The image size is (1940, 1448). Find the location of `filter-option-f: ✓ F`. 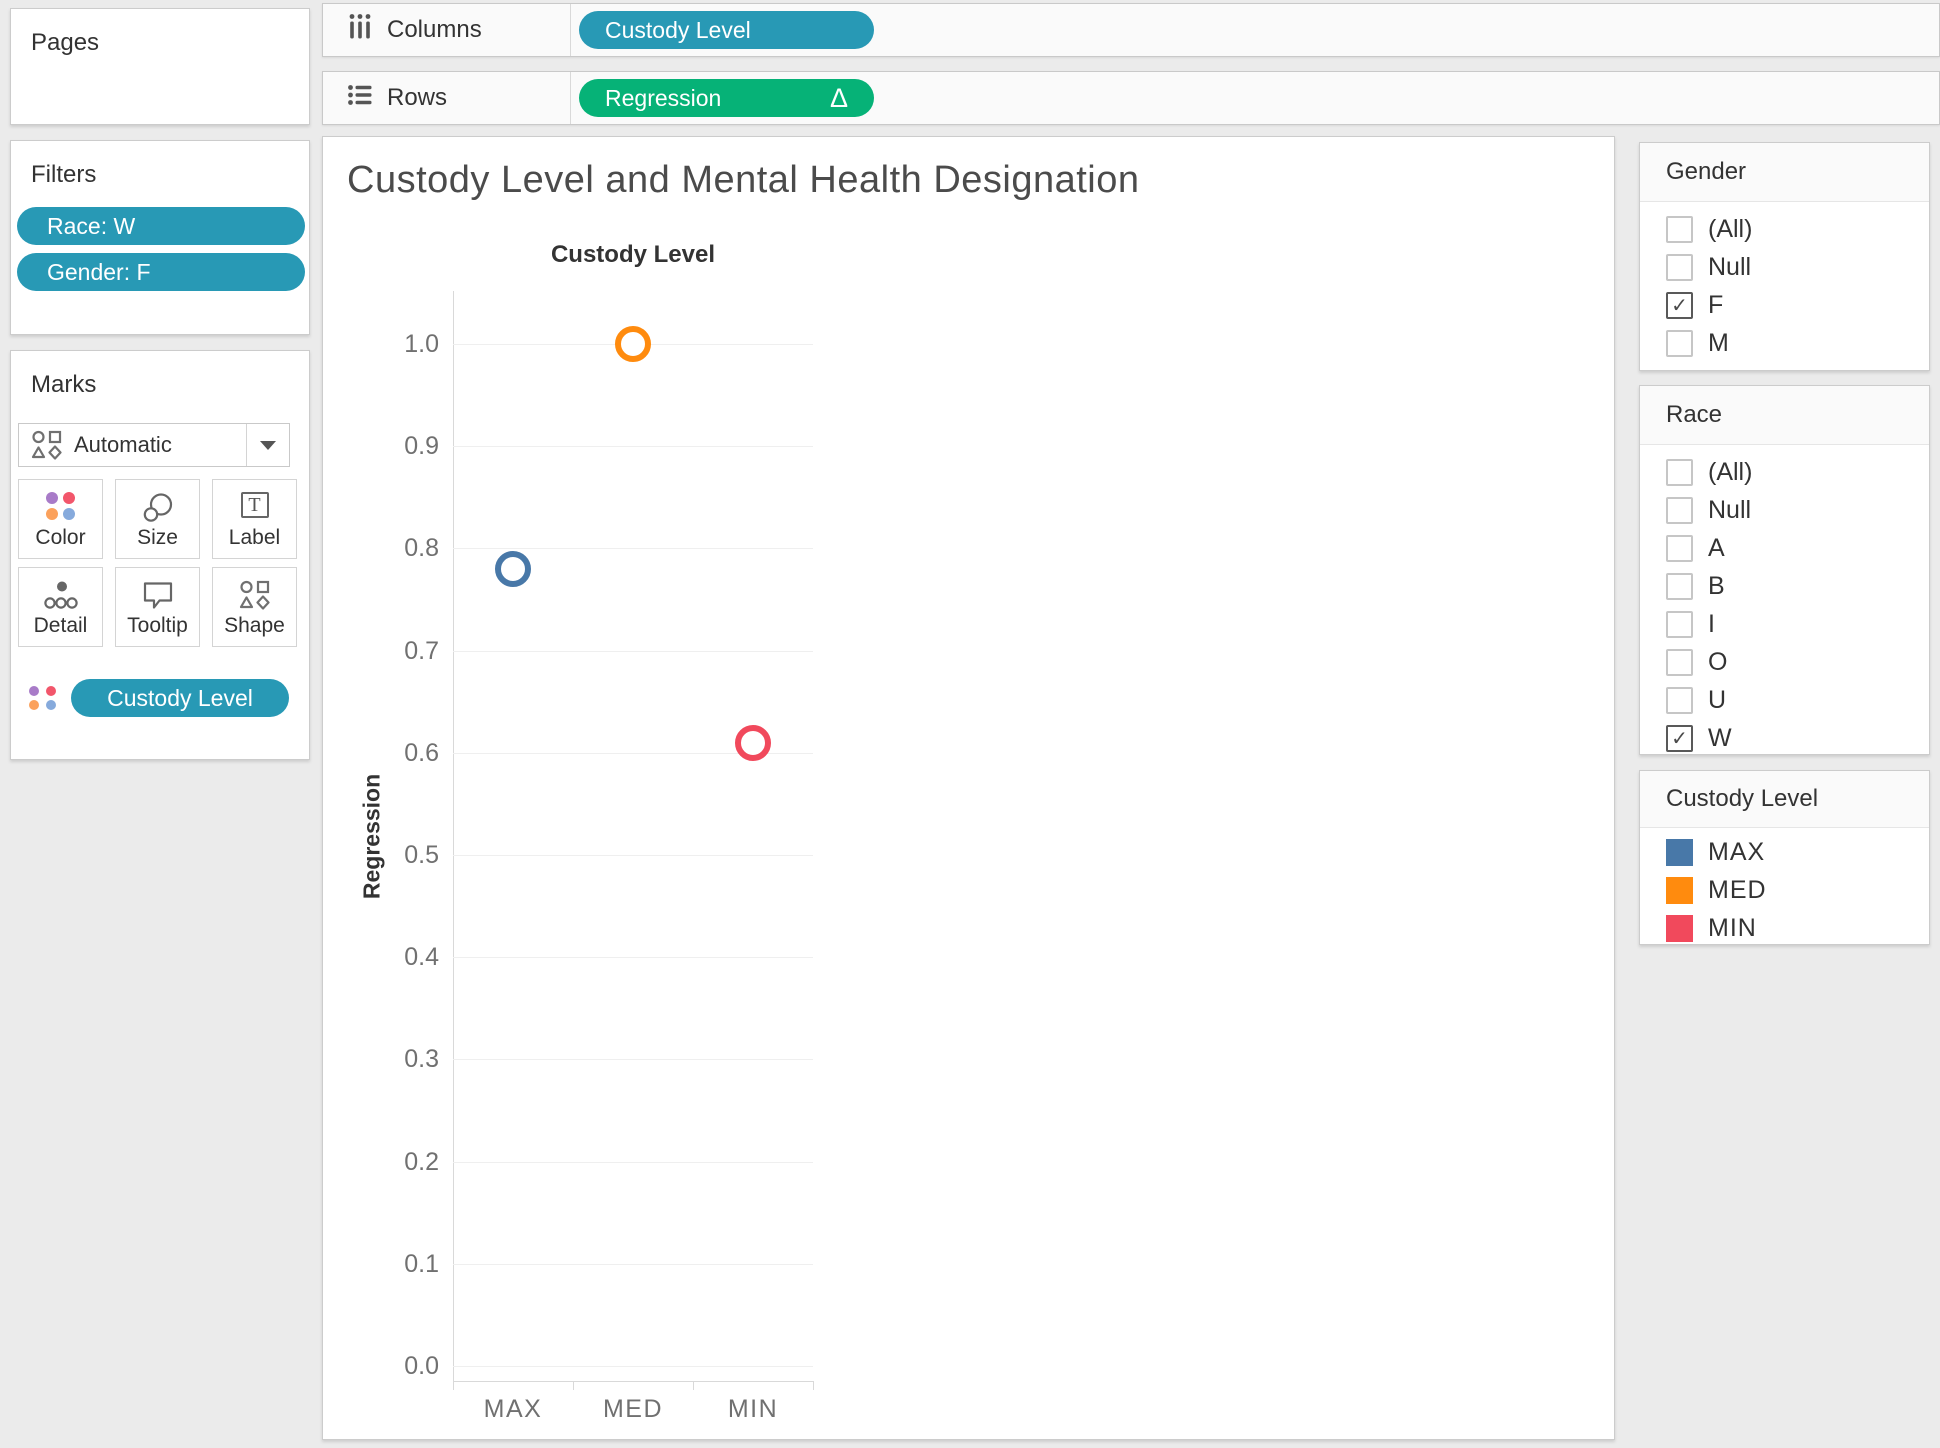

filter-option-f: ✓ F is located at coordinates (1784, 305).